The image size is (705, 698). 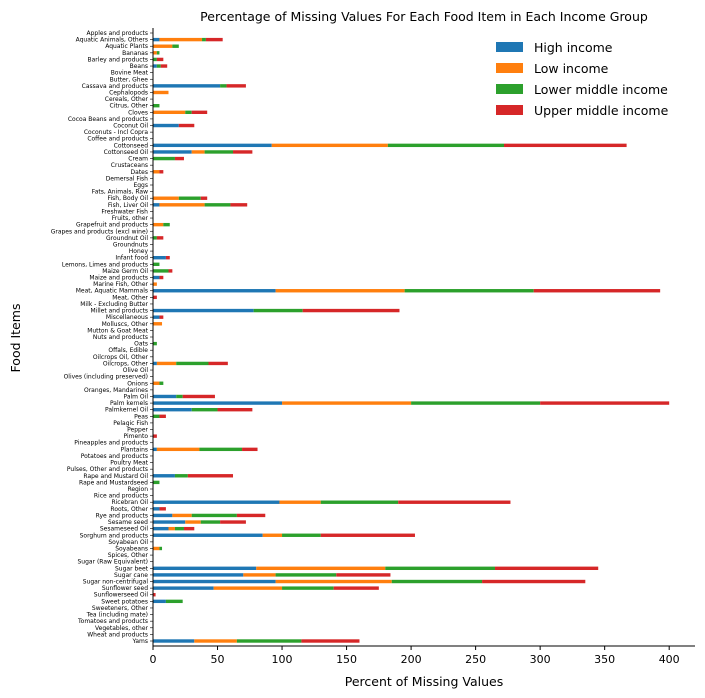 What do you see at coordinates (129, 165) in the screenshot?
I see `y-tick-label: Crustaceans` at bounding box center [129, 165].